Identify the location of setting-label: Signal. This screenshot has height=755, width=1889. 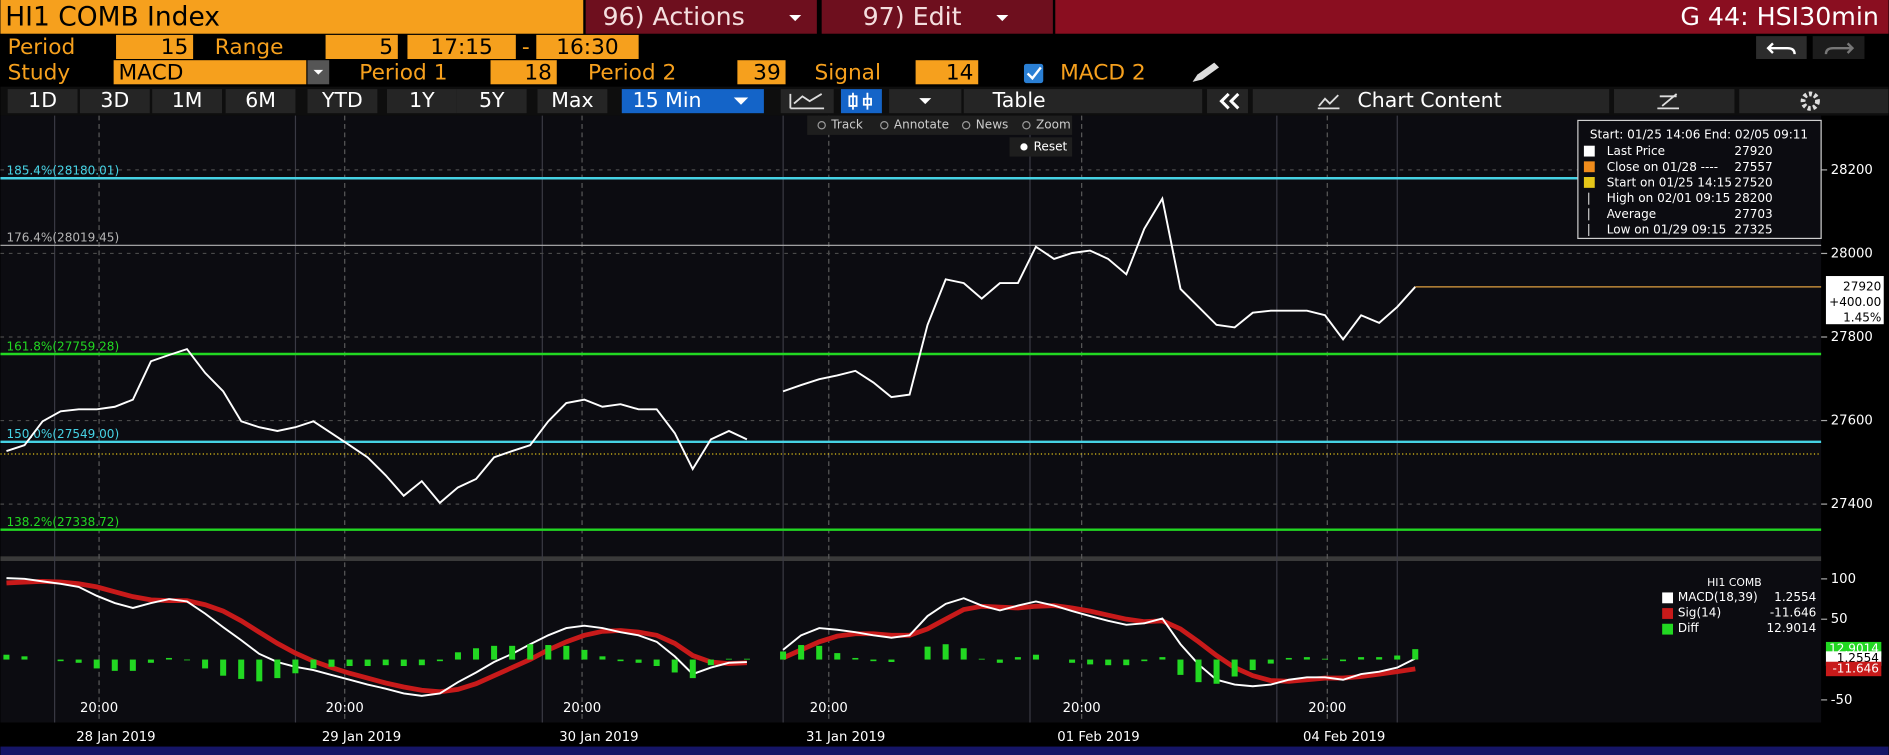
(847, 72).